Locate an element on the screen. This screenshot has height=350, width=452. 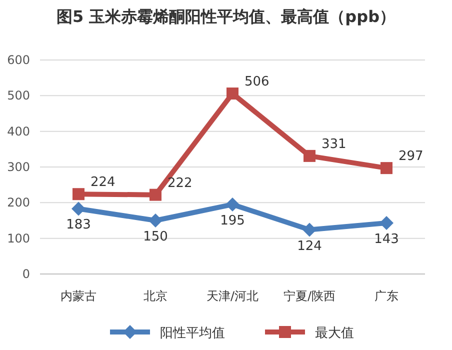
data-label: 143 is located at coordinates (386, 239).